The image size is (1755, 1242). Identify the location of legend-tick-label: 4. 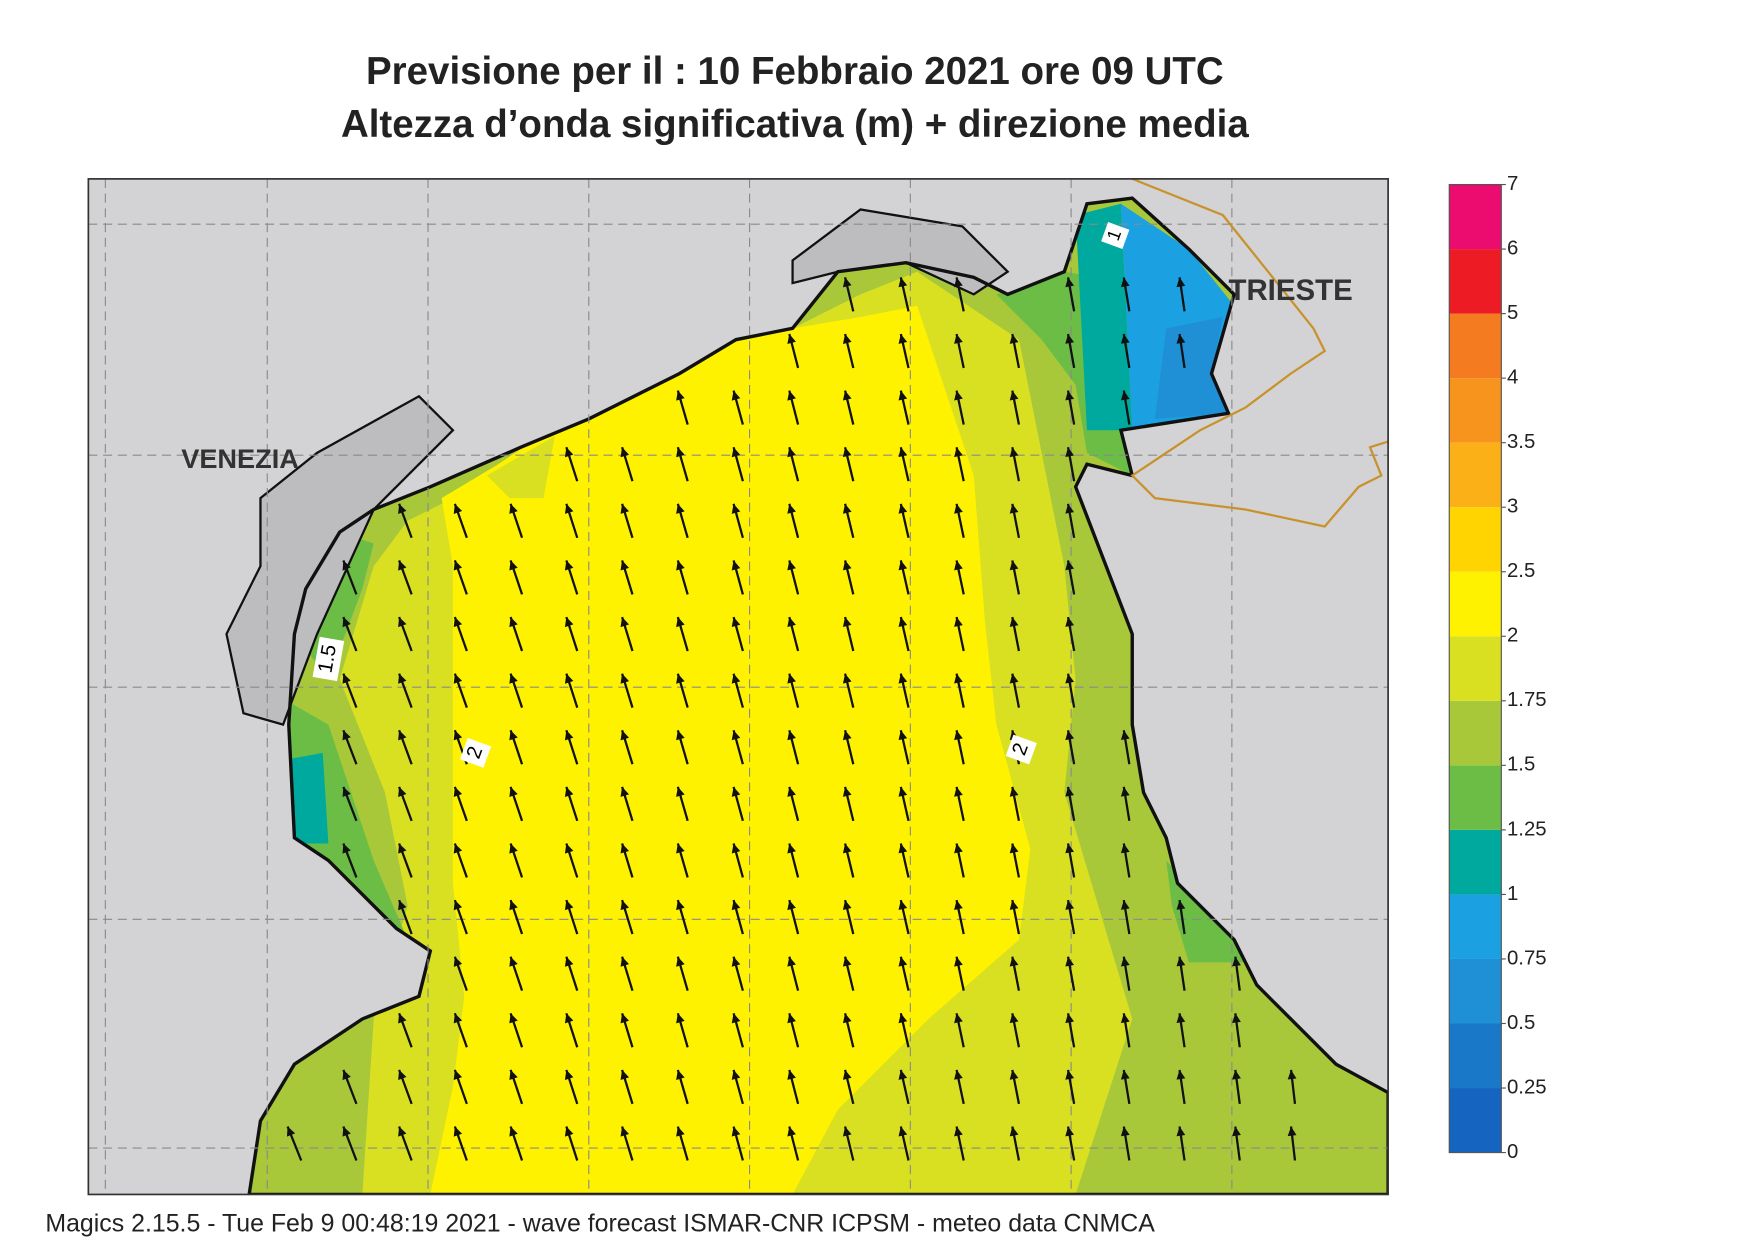
(1512, 378).